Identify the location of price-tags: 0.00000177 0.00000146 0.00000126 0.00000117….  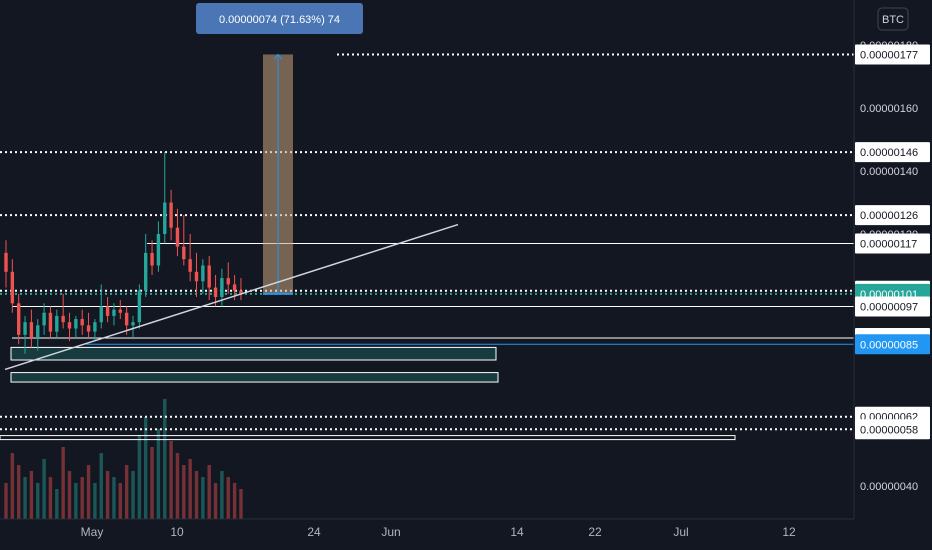
(892, 242).